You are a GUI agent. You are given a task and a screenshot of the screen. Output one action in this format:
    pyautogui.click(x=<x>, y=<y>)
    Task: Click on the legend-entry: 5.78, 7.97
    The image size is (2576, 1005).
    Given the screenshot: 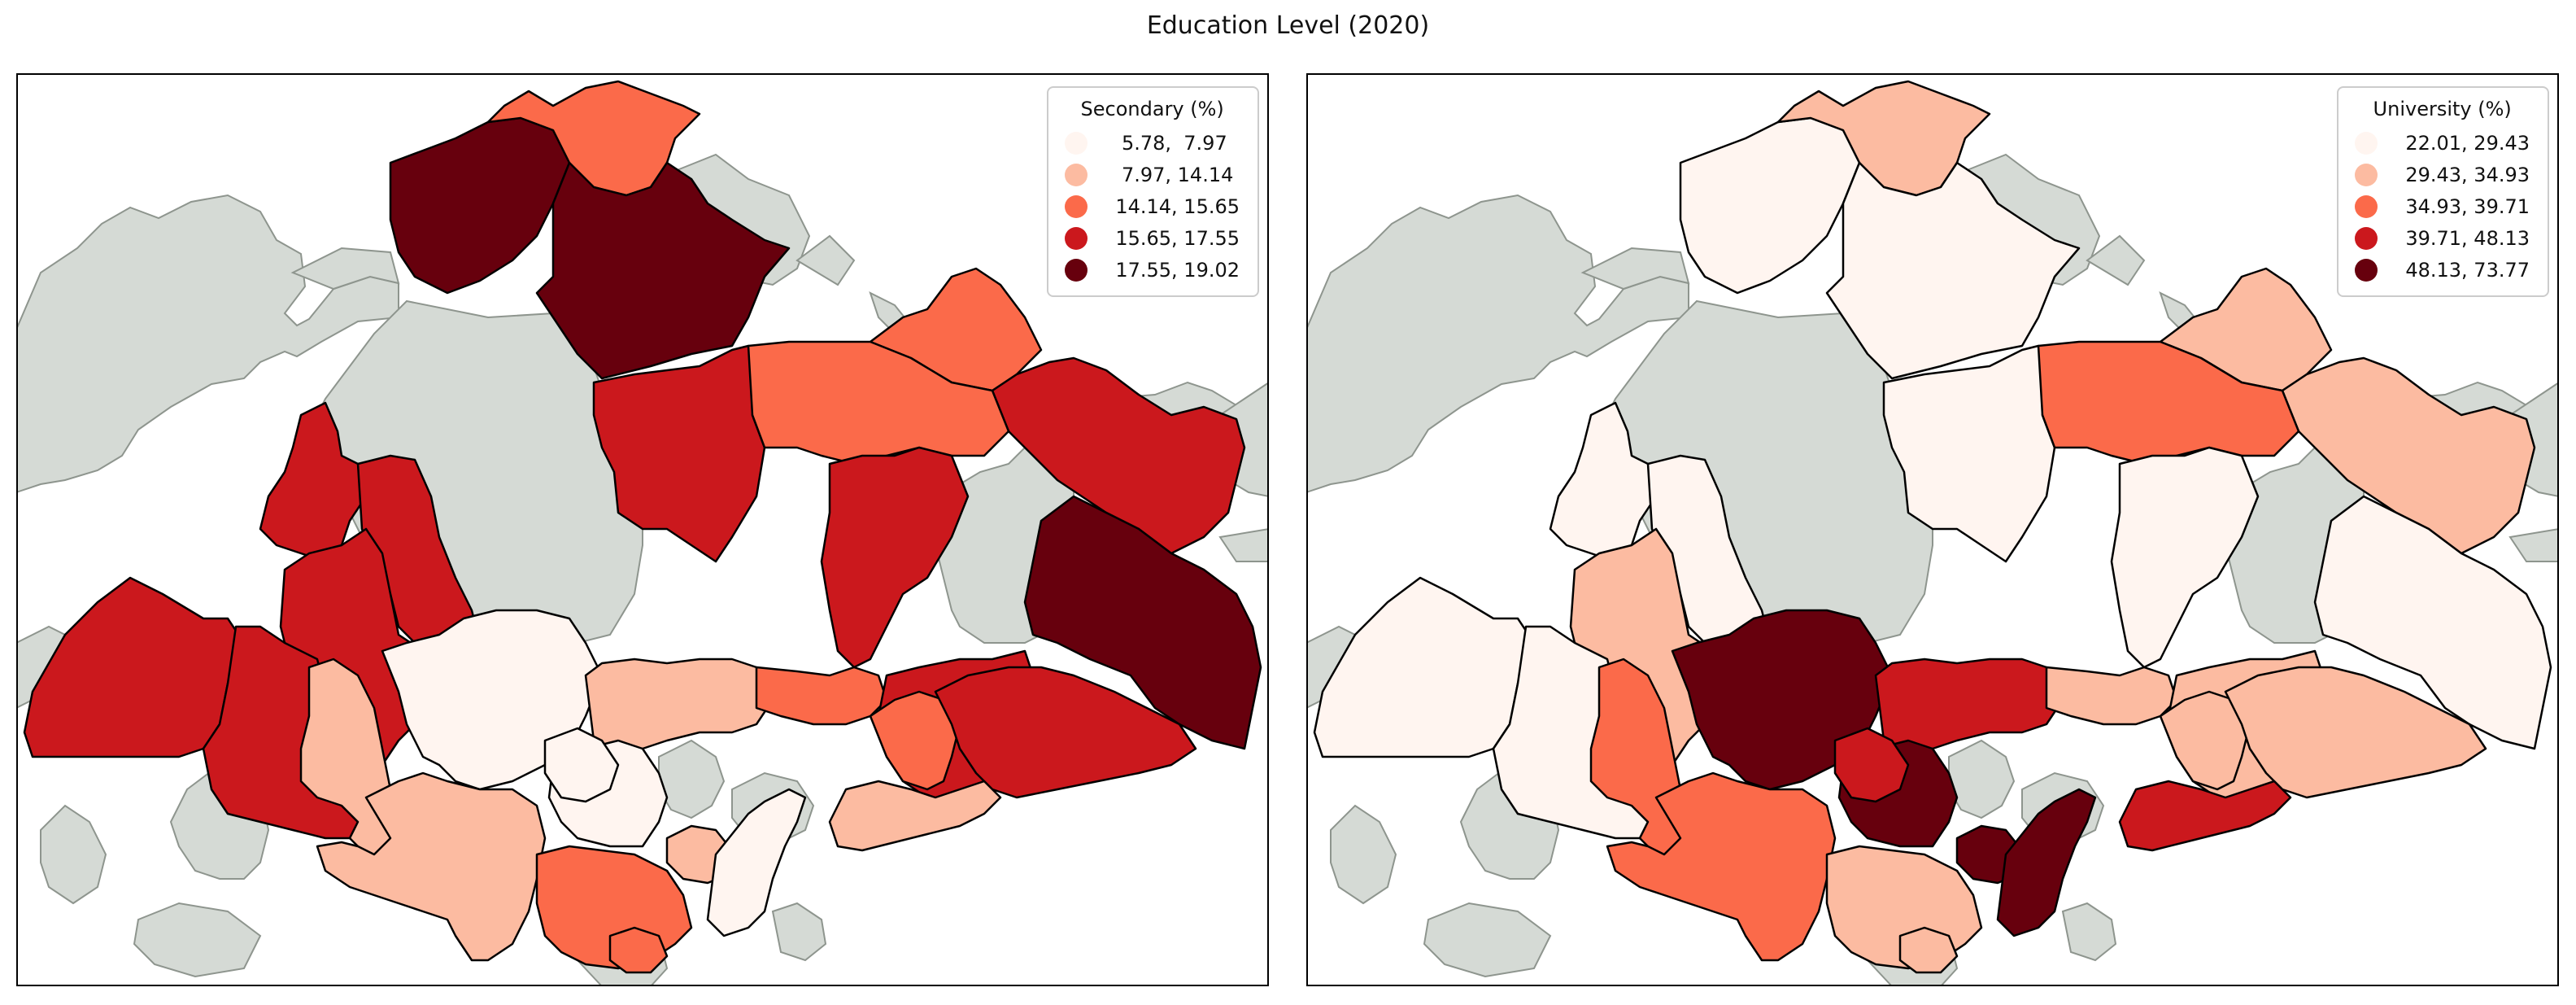 What is the action you would take?
    pyautogui.click(x=1152, y=143)
    